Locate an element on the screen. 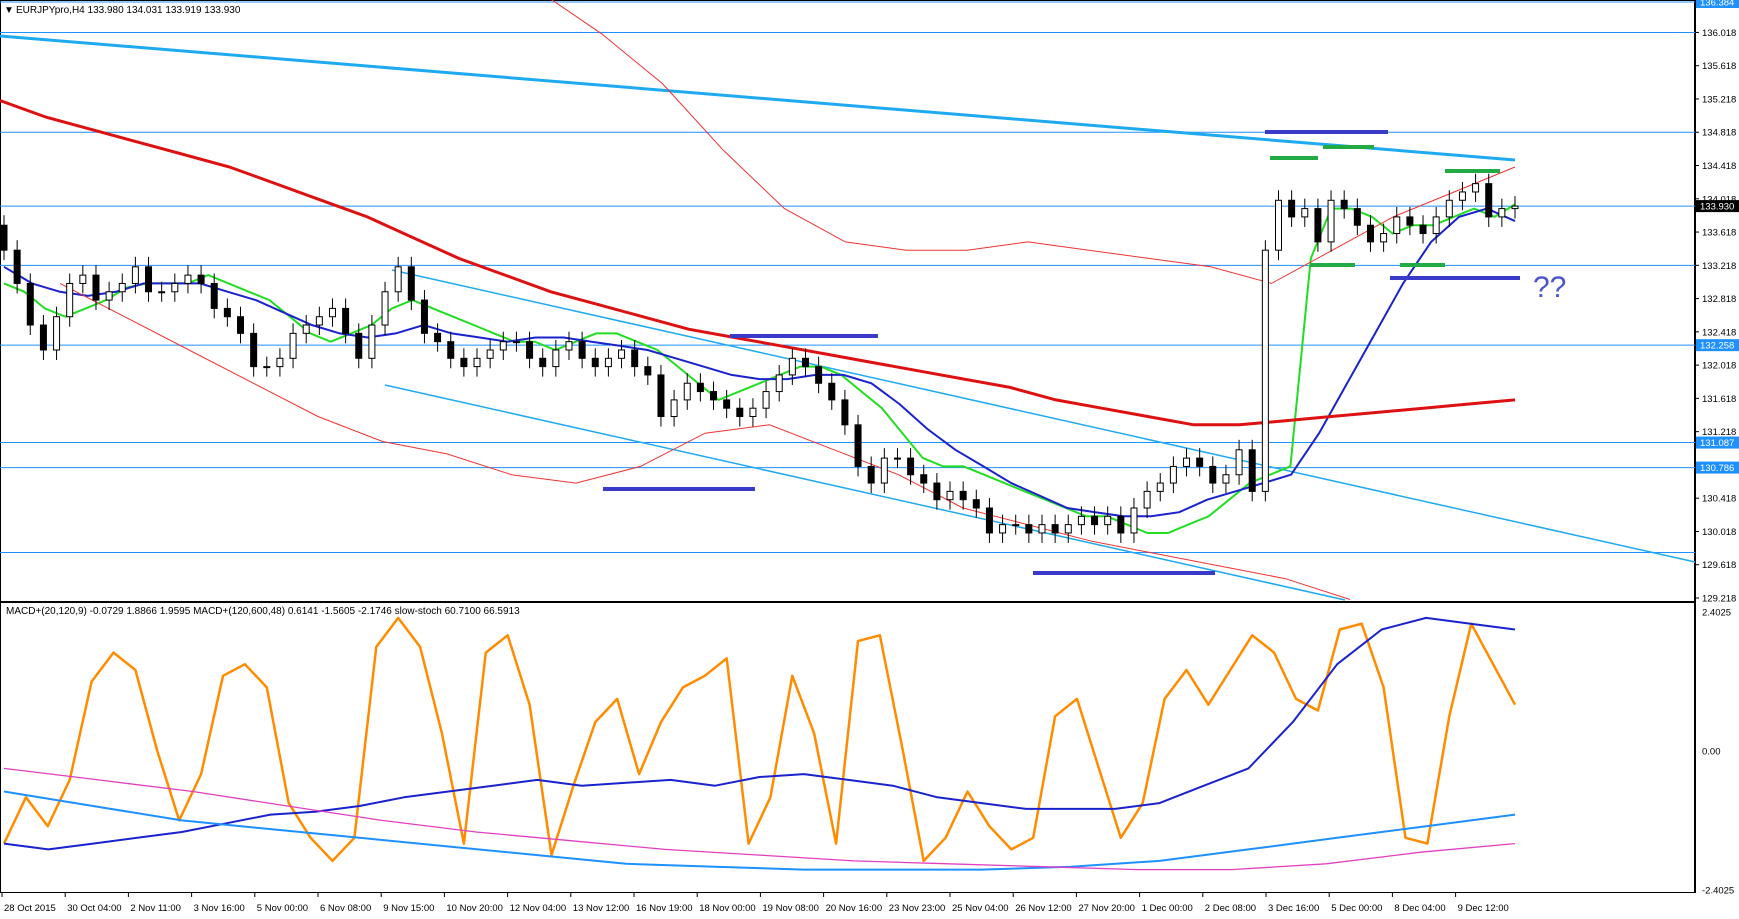 Image resolution: width=1739 pixels, height=919 pixels. price-tag-box is located at coordinates (1717, 206).